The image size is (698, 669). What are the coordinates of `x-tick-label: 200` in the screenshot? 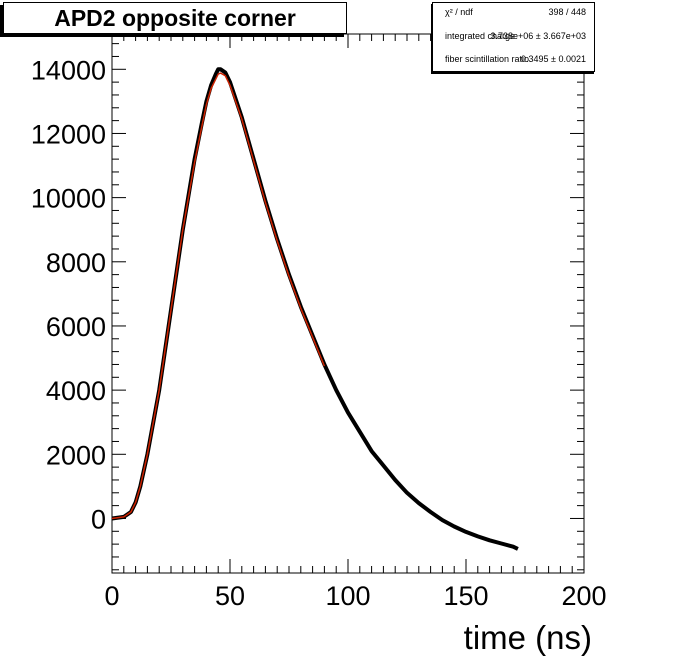 It's located at (583, 596).